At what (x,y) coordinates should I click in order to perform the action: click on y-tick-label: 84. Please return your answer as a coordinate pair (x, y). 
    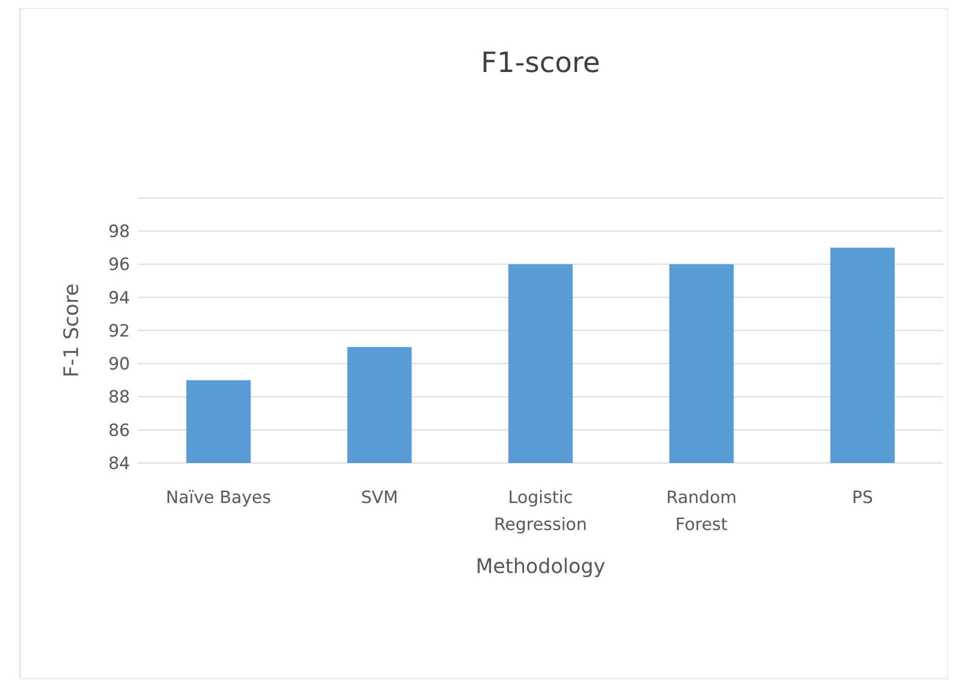
    Looking at the image, I should click on (119, 464).